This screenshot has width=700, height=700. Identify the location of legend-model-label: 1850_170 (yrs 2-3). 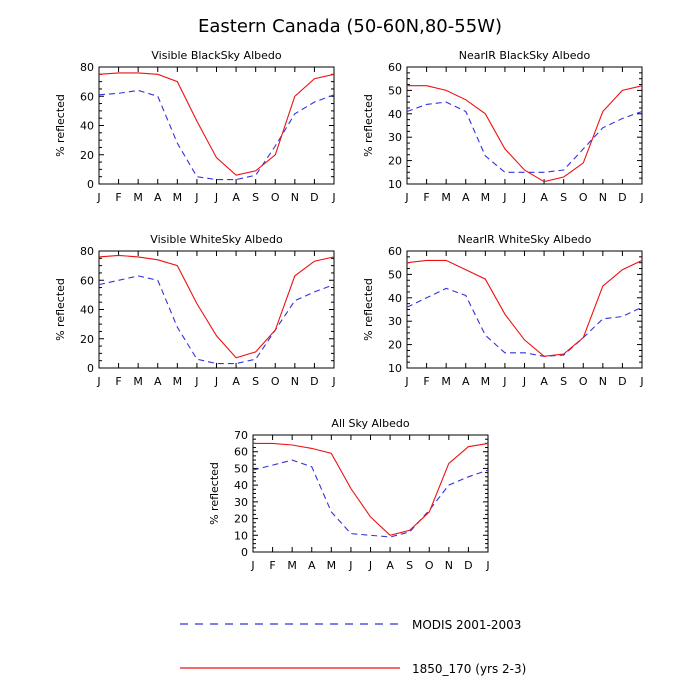
(469, 669).